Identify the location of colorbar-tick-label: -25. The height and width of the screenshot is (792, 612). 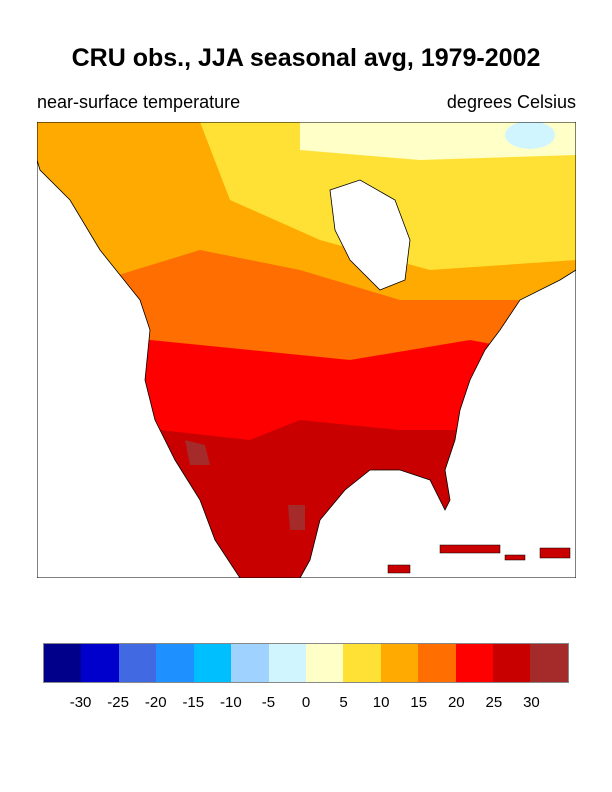
(118, 702).